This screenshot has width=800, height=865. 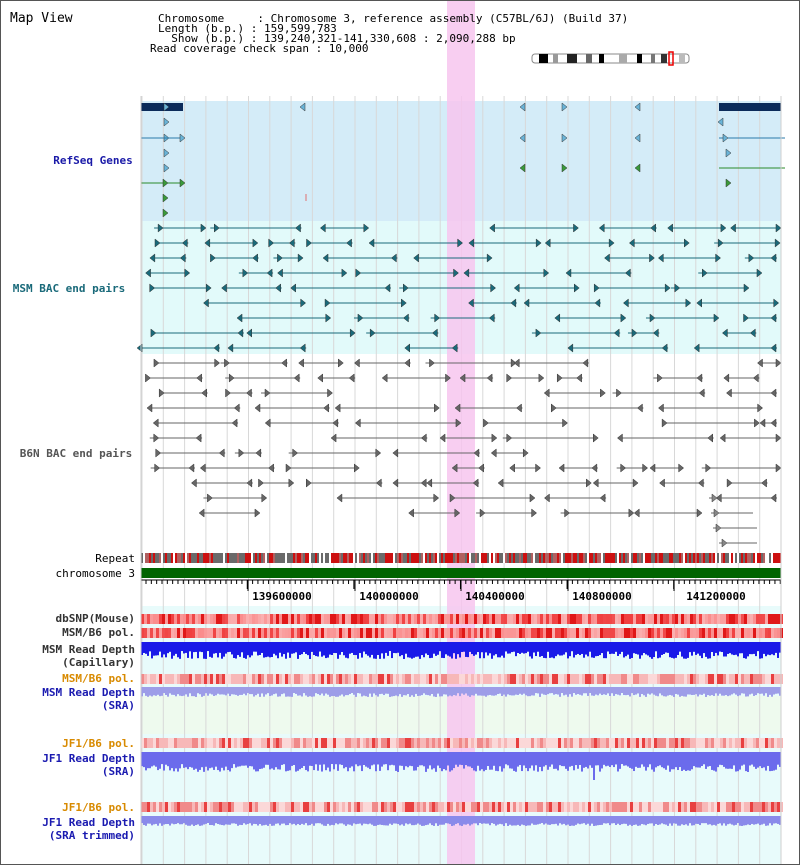 I want to click on track-label-dbsnp: dbSNP(Mouse), so click(x=95, y=618).